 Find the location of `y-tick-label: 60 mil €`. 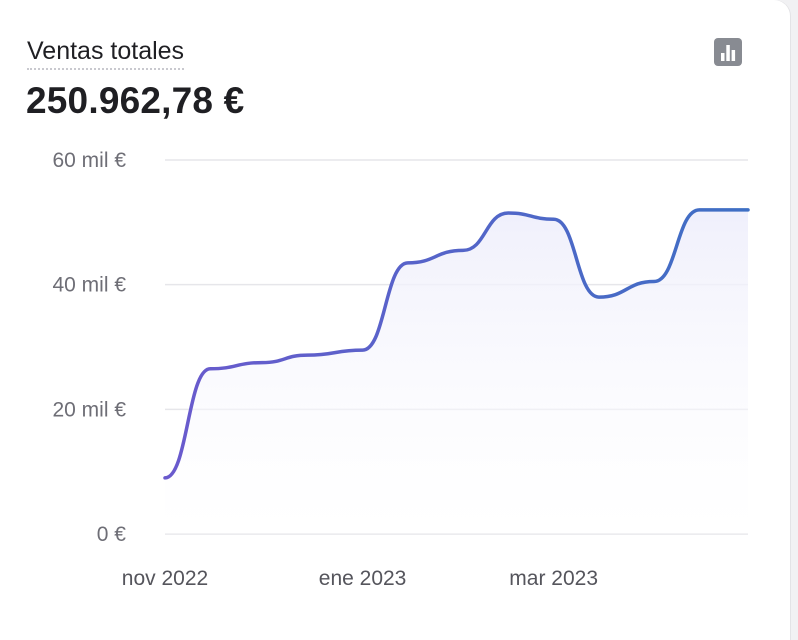

y-tick-label: 60 mil € is located at coordinates (89, 160).